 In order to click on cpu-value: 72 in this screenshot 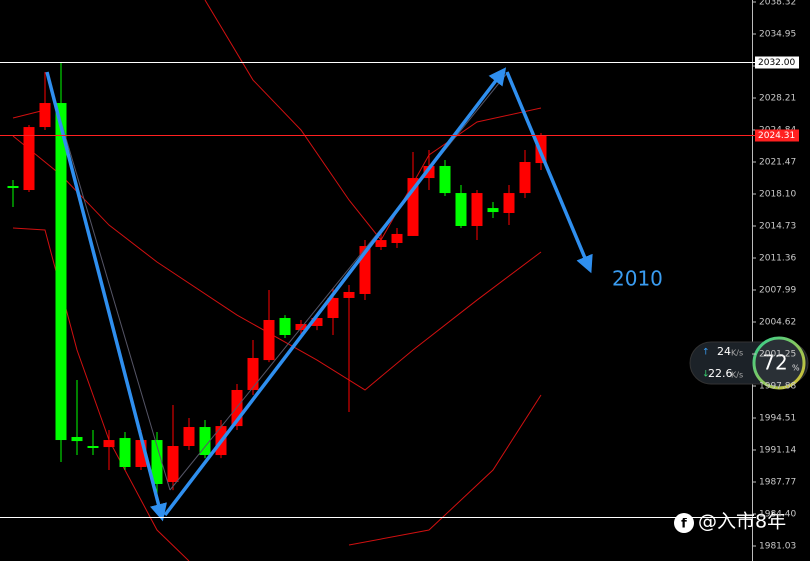, I will do `click(774, 363)`.